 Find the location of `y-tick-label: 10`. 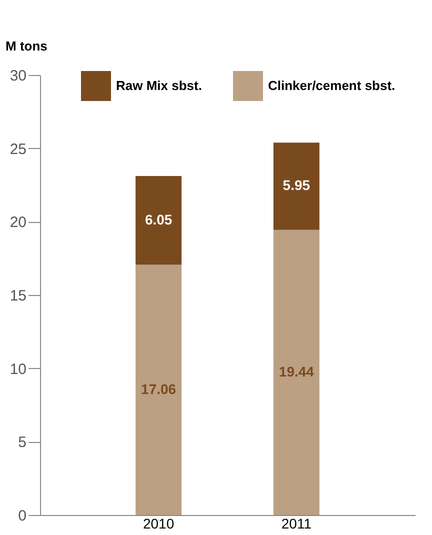

y-tick-label: 10 is located at coordinates (18, 369).